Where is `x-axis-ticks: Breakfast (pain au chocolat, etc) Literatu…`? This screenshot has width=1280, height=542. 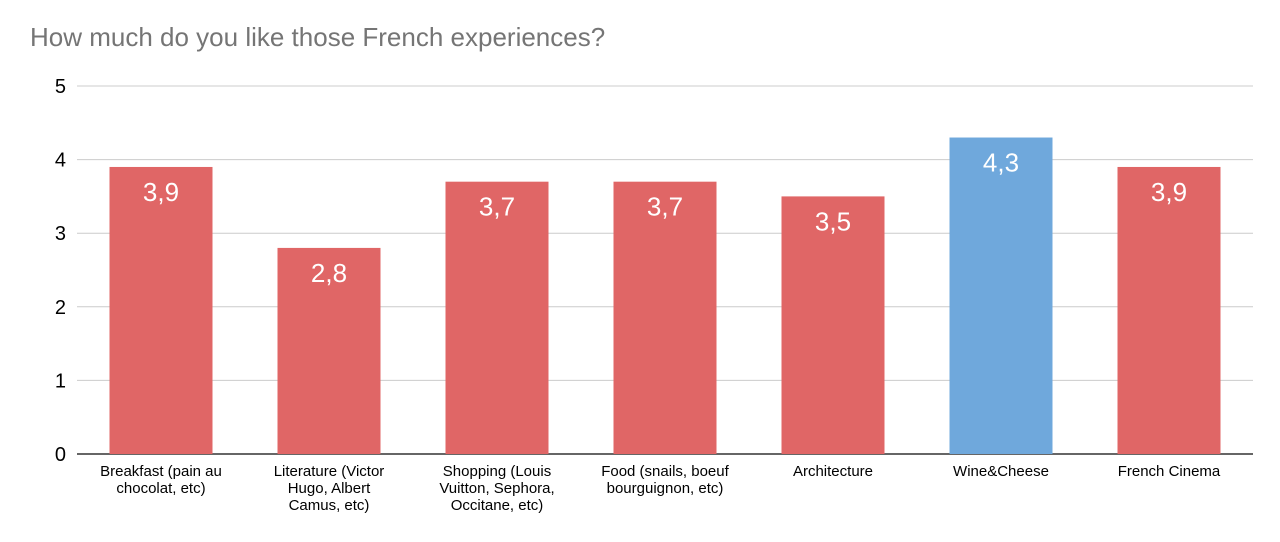
x-axis-ticks: Breakfast (pain au chocolat, etc) Literatu… is located at coordinates (660, 488).